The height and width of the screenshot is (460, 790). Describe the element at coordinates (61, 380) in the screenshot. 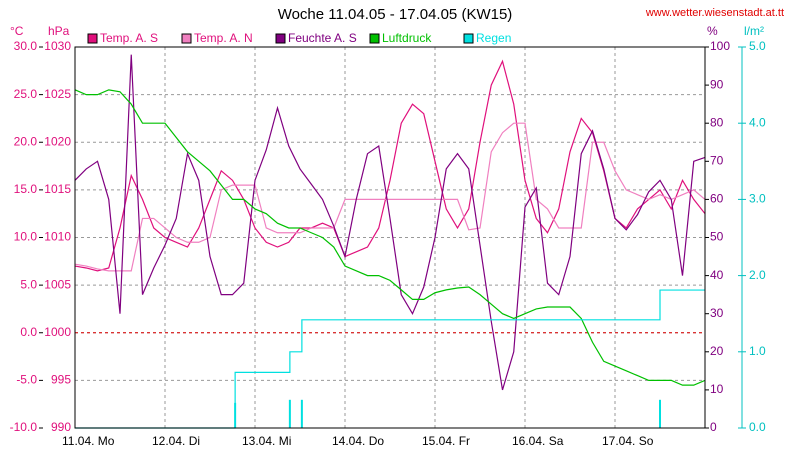

I see `y2-tick-label: 995` at that location.